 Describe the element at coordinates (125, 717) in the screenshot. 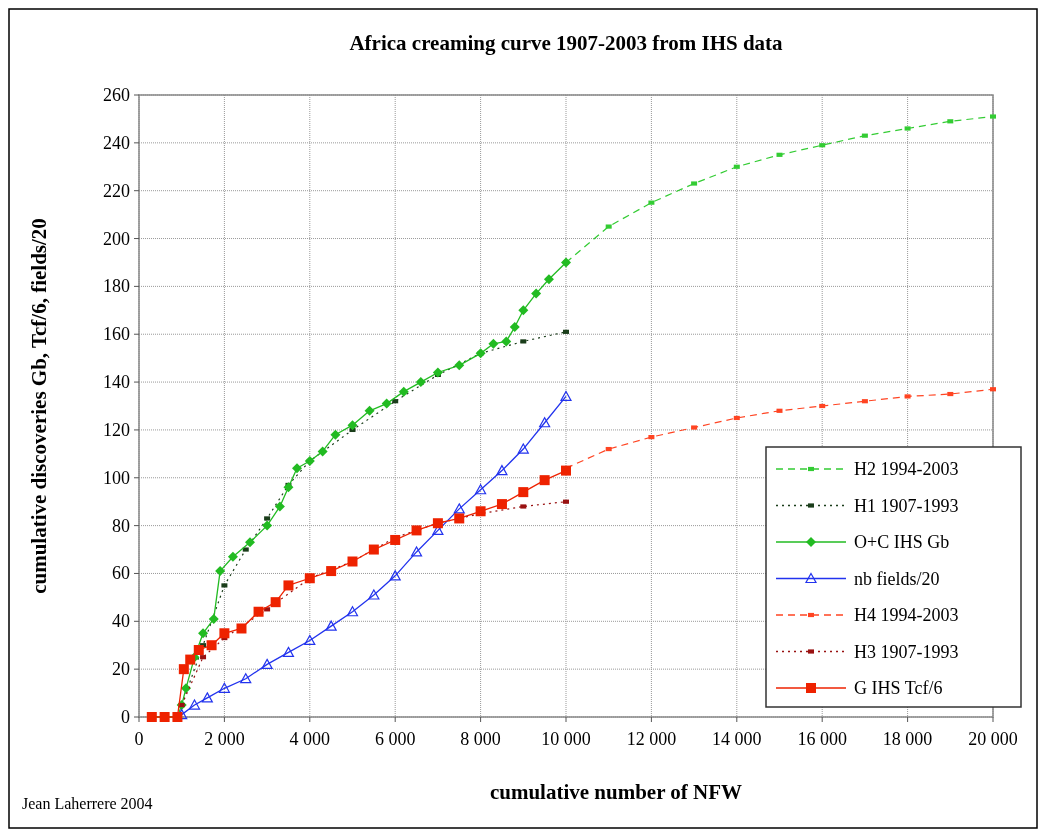

I see `y-tick-label: 0` at that location.